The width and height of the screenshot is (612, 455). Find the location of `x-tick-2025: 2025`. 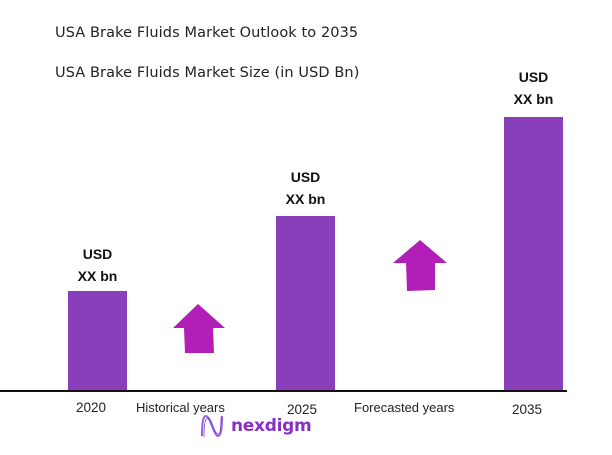

x-tick-2025: 2025 is located at coordinates (302, 409).